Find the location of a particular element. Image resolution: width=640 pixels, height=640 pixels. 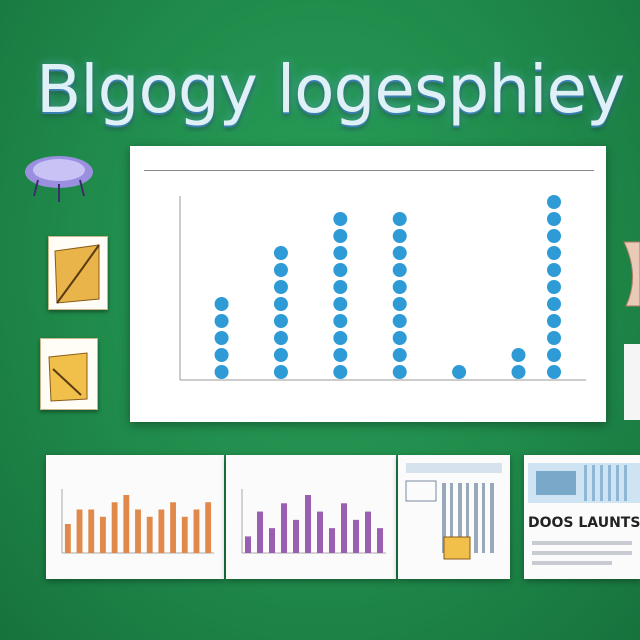

thumbnail-booklet: DOOS LAUNTS is located at coordinates (582, 517).